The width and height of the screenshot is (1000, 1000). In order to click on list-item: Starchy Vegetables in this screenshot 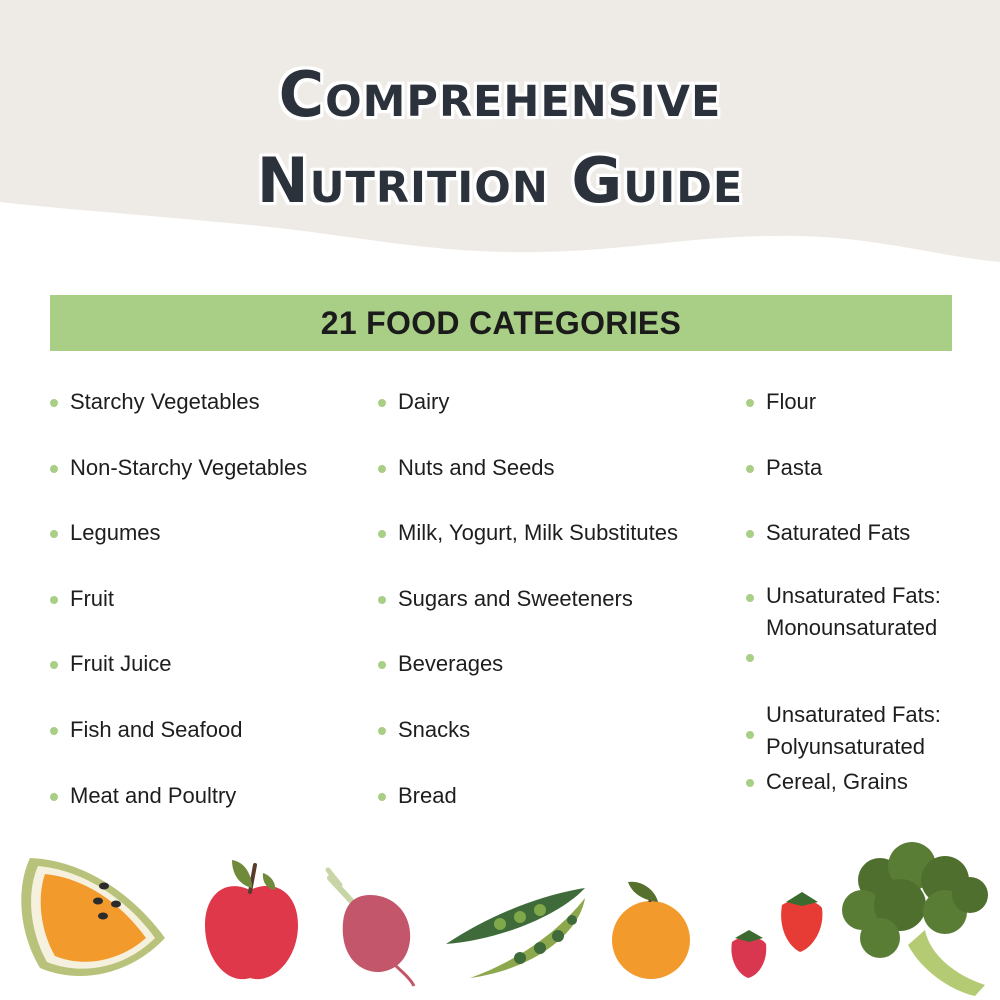, I will do `click(208, 418)`.